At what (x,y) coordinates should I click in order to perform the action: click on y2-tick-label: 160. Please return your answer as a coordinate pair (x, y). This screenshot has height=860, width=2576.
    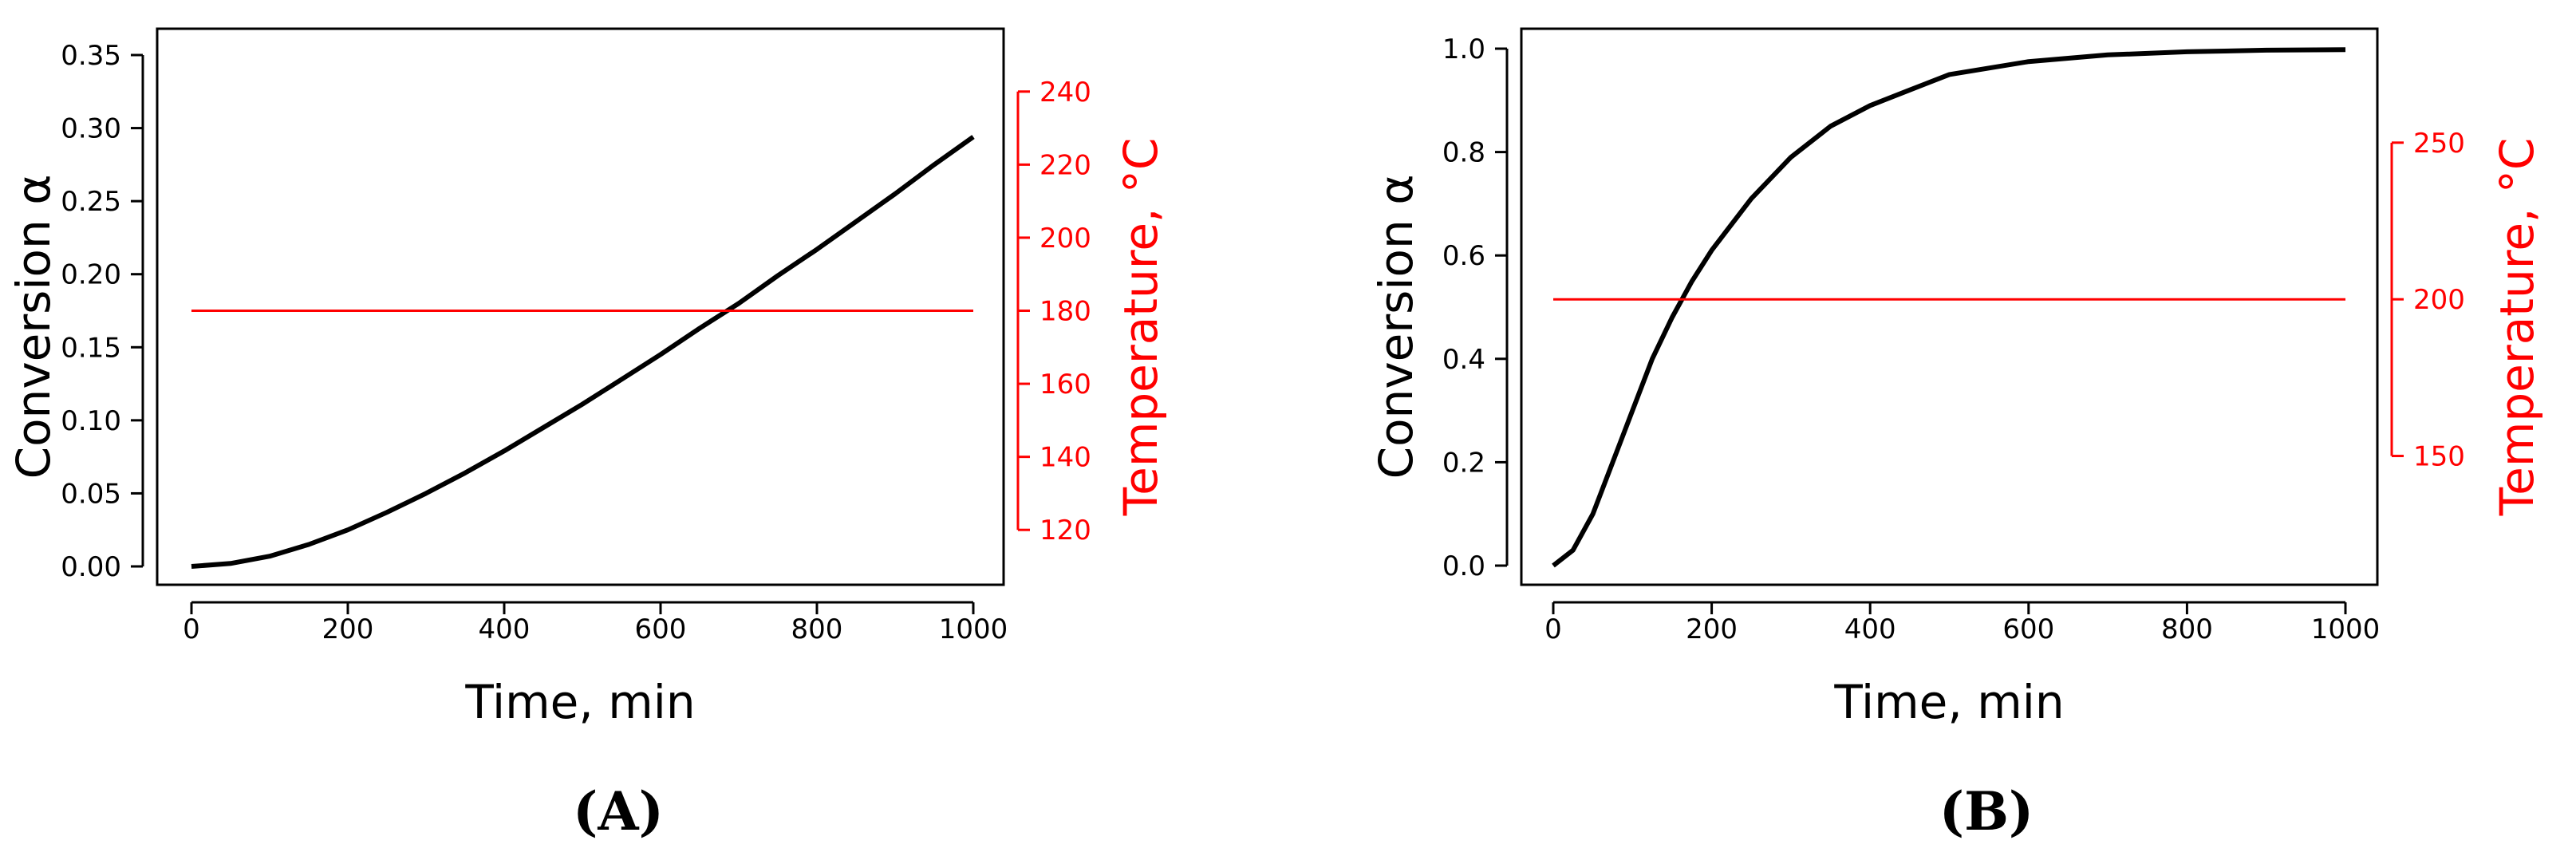
    Looking at the image, I should click on (1065, 384).